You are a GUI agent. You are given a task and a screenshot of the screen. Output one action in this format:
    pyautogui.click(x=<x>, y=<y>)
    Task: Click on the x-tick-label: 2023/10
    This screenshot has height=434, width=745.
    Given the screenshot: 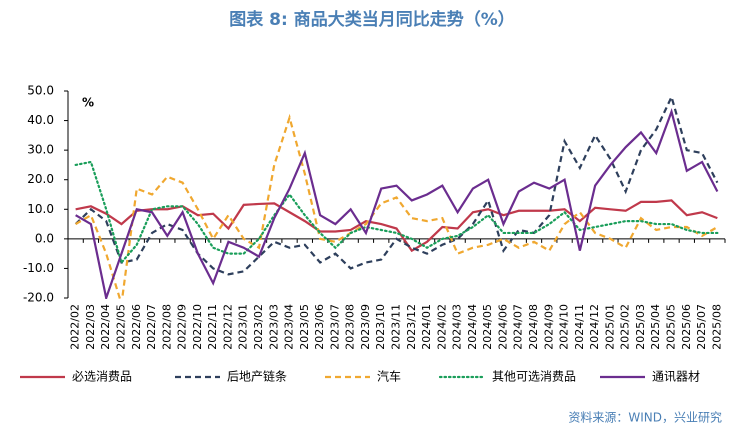 What is the action you would take?
    pyautogui.click(x=380, y=327)
    